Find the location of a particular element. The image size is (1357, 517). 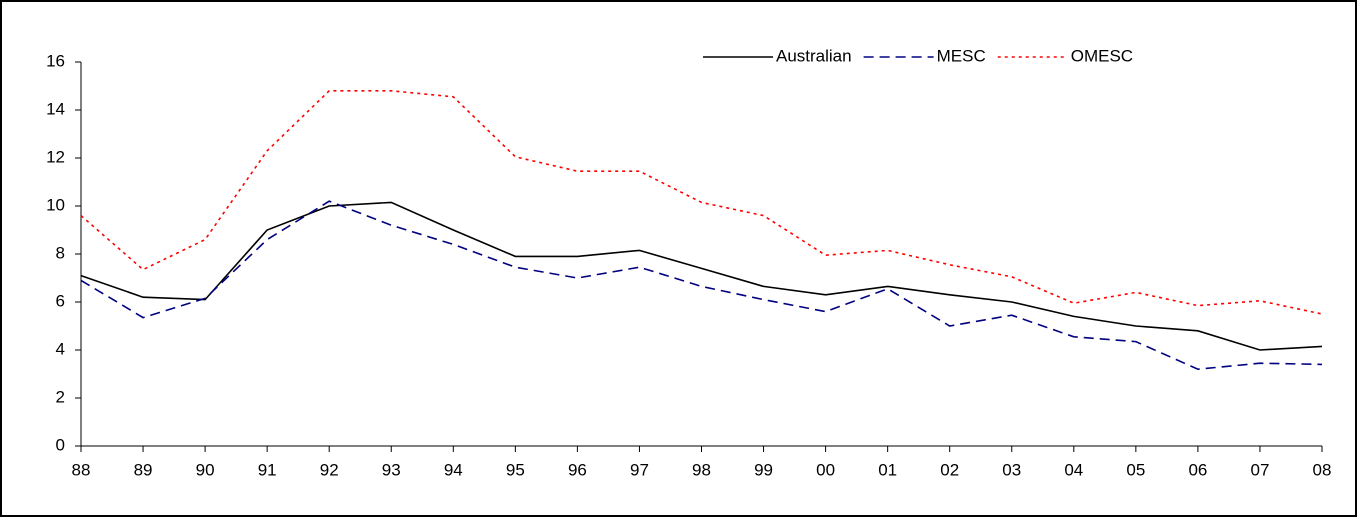

x-tick-label: 96 is located at coordinates (577, 469).